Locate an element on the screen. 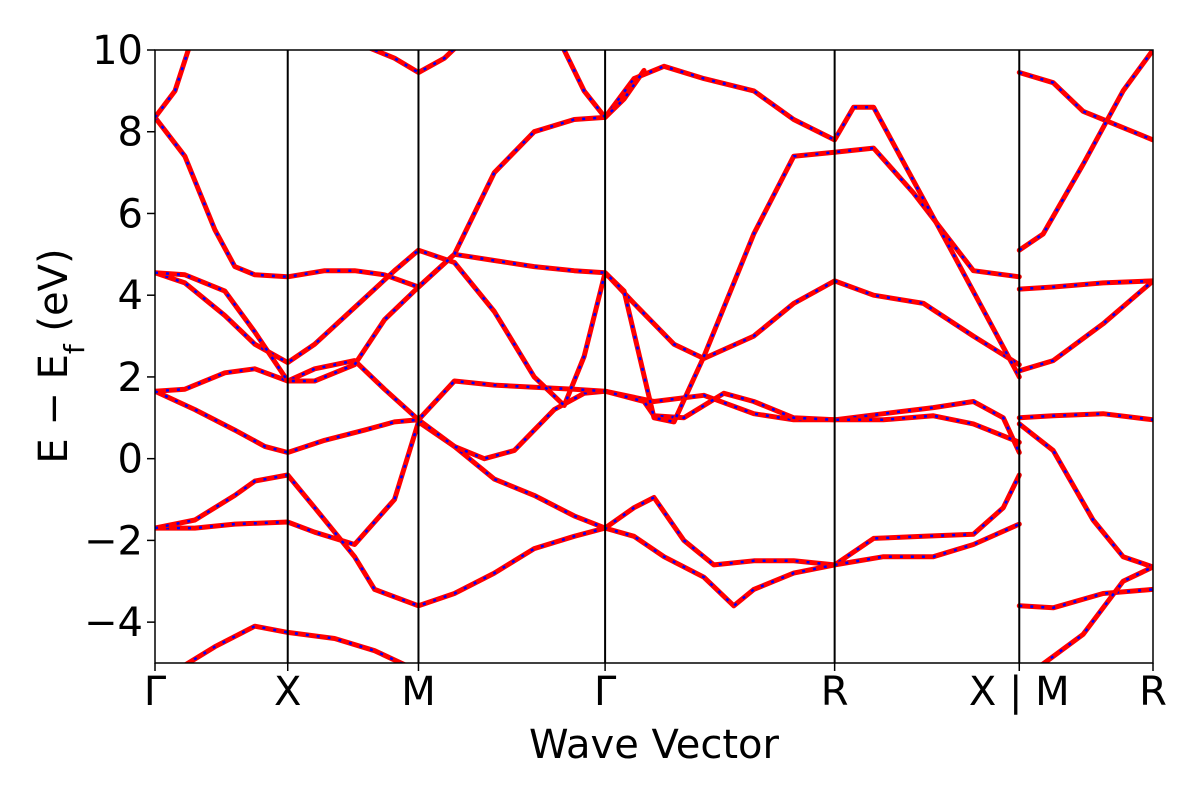 The image size is (1200, 800). x-axis: Γ X M Γ R X | M R is located at coordinates (655, 689).